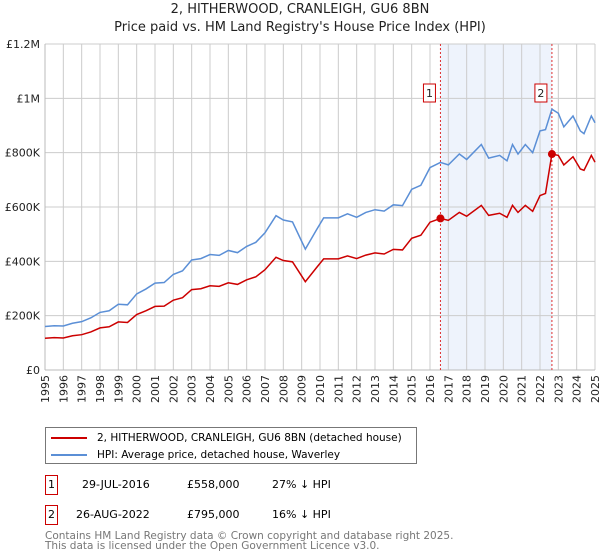 The width and height of the screenshot is (600, 560). I want to click on x-tick-label: 2009, so click(302, 389).